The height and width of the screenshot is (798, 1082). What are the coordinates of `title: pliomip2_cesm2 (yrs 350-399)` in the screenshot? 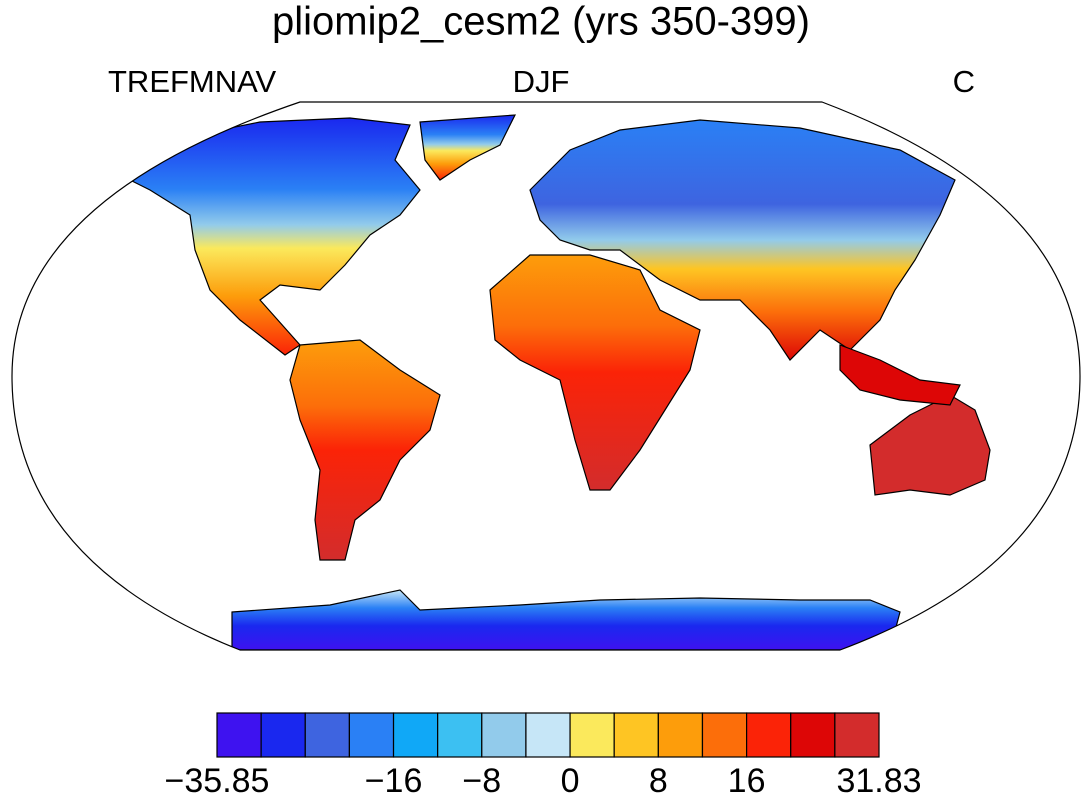 It's located at (541, 22).